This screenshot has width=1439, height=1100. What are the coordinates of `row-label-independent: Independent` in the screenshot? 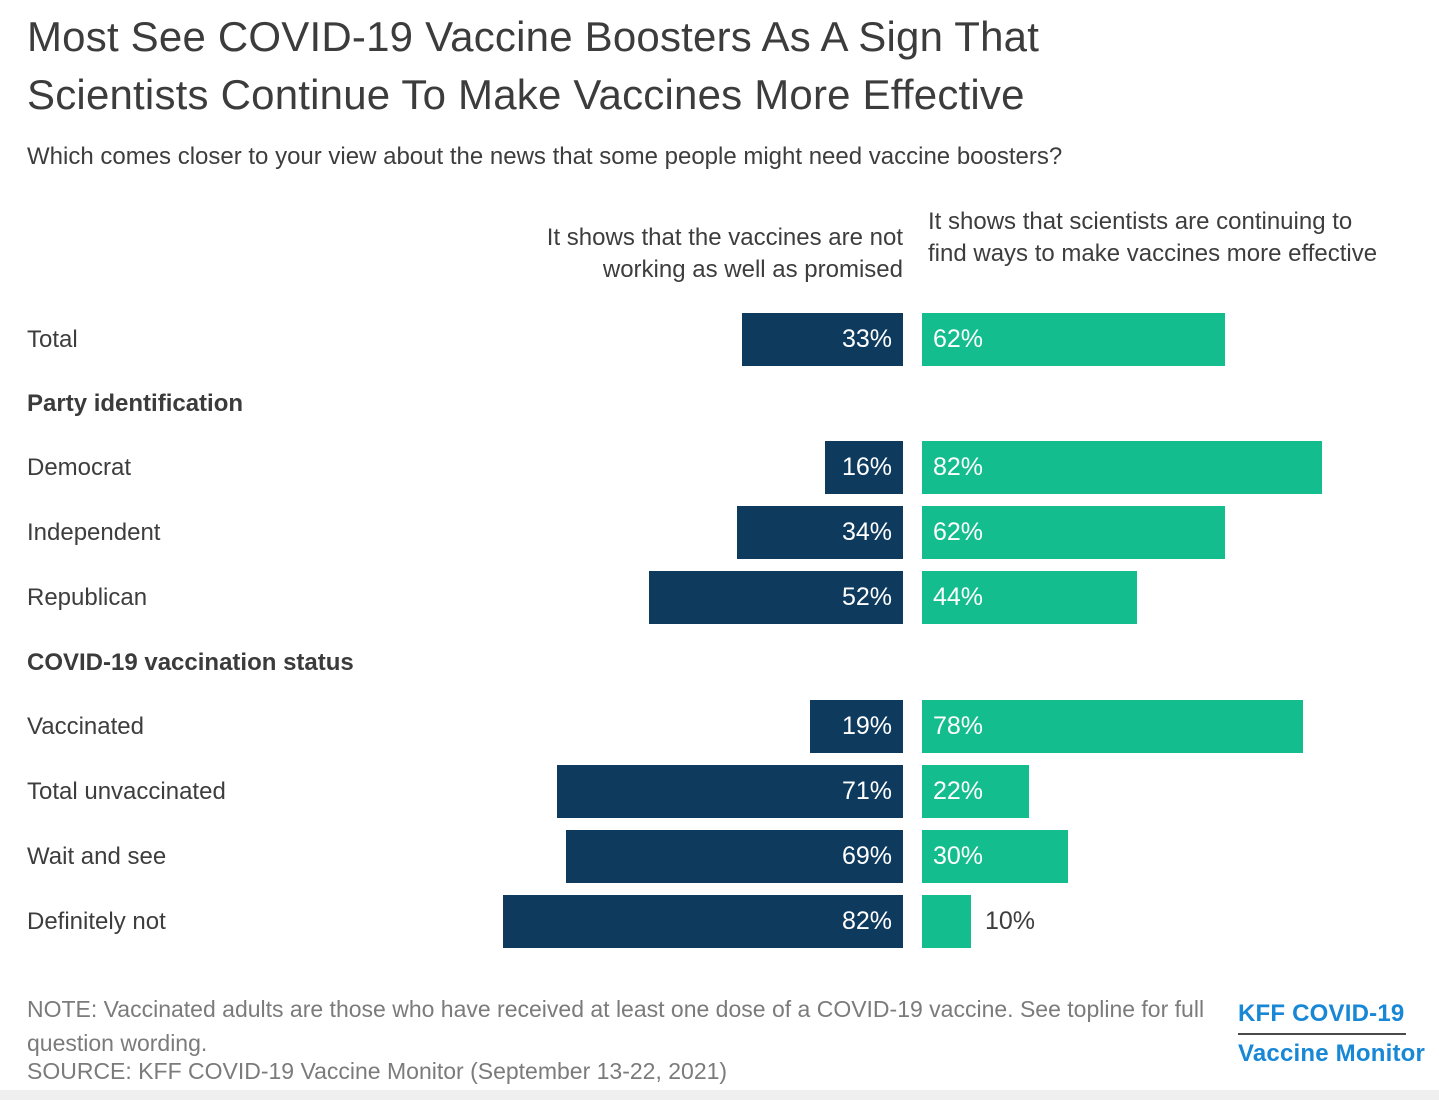 It's located at (94, 532).